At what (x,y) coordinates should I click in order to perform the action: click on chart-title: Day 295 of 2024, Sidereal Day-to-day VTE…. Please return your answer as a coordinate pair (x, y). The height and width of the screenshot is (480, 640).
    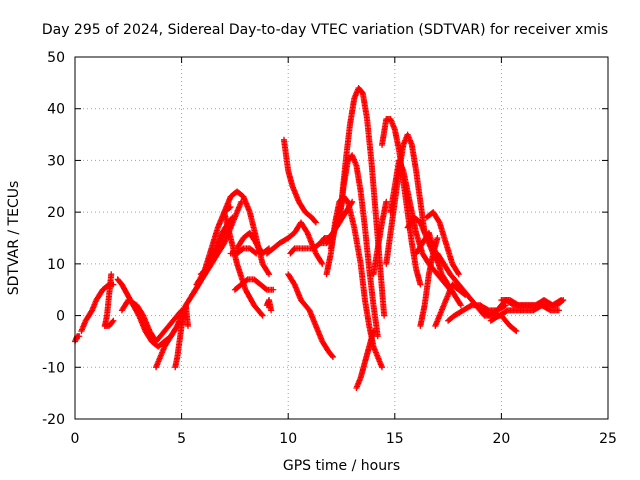
    Looking at the image, I should click on (325, 30).